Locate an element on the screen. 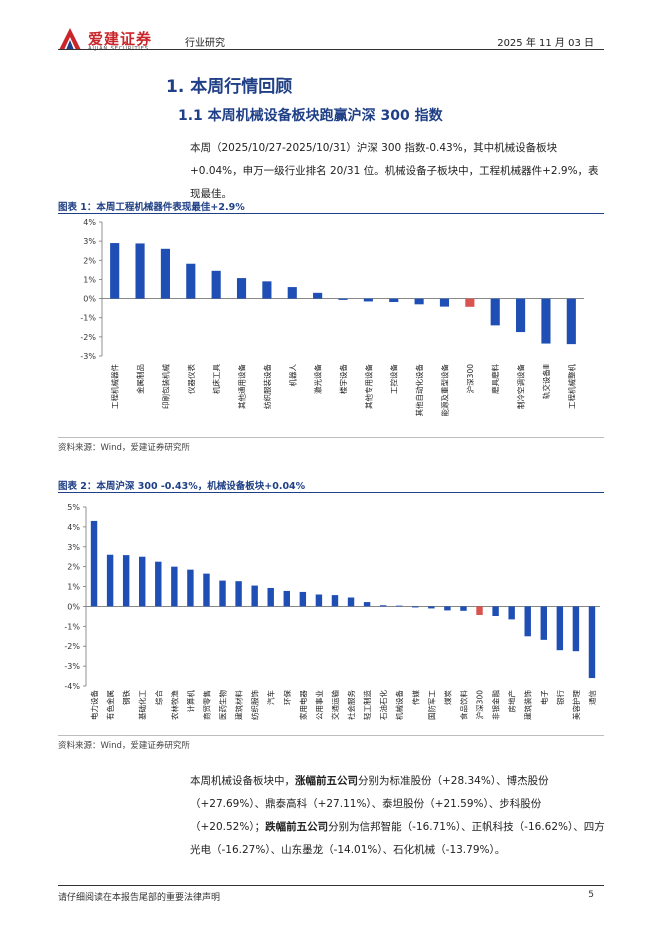  figure1-title-divider is located at coordinates (331, 213).